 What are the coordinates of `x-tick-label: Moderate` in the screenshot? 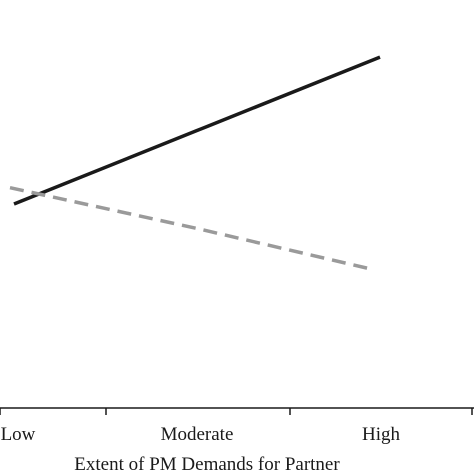 It's located at (197, 434).